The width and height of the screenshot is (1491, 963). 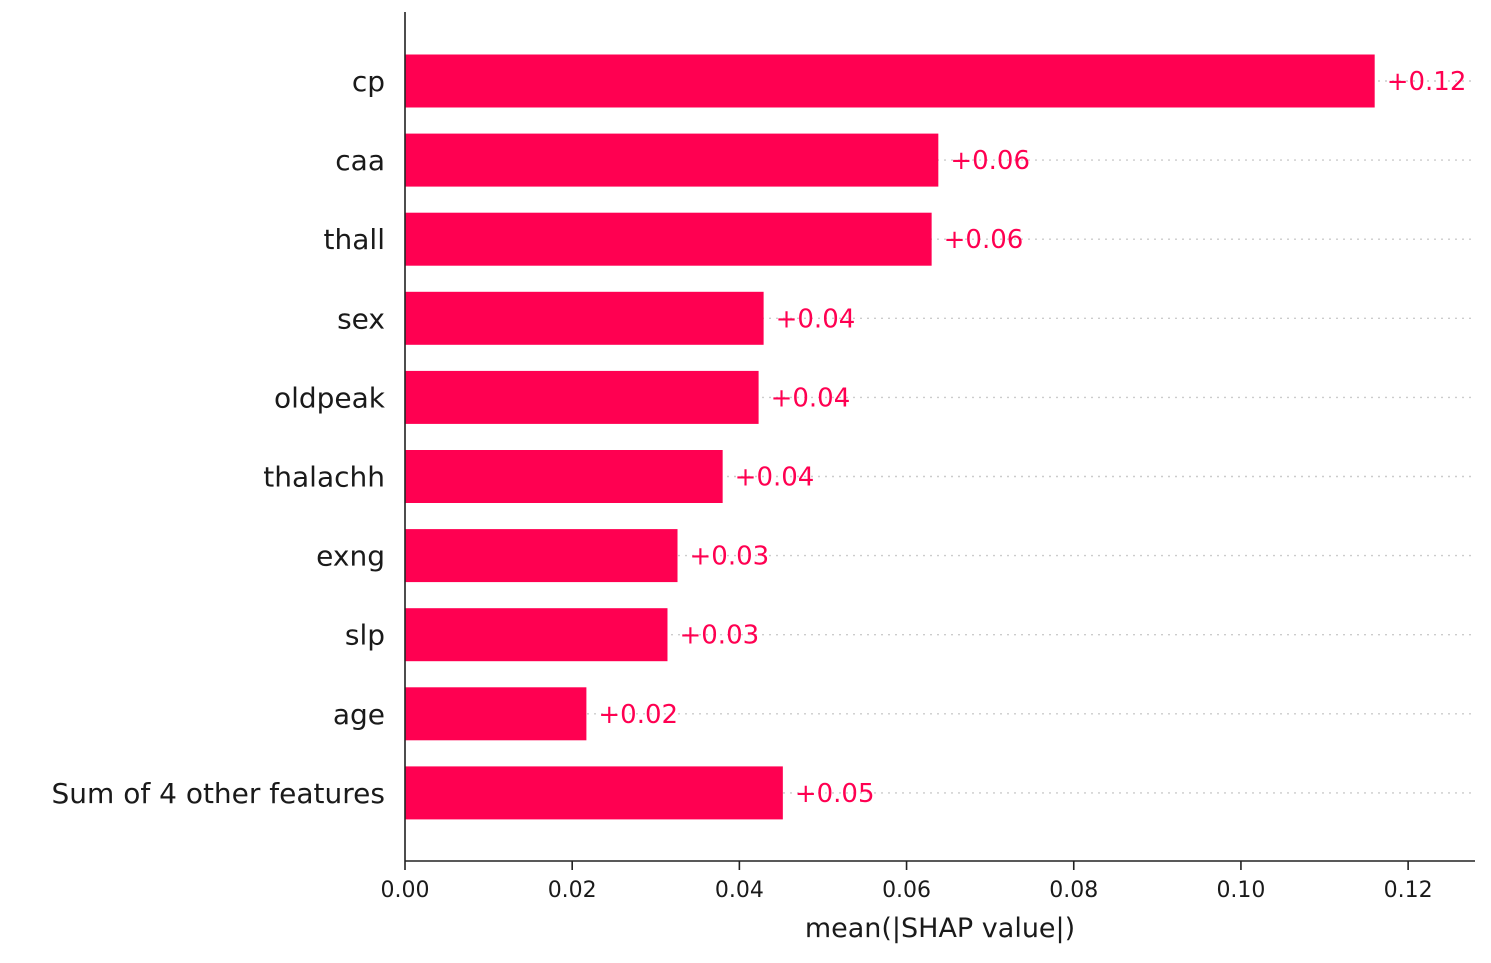 What do you see at coordinates (324, 477) in the screenshot?
I see `feature-label: thalachh` at bounding box center [324, 477].